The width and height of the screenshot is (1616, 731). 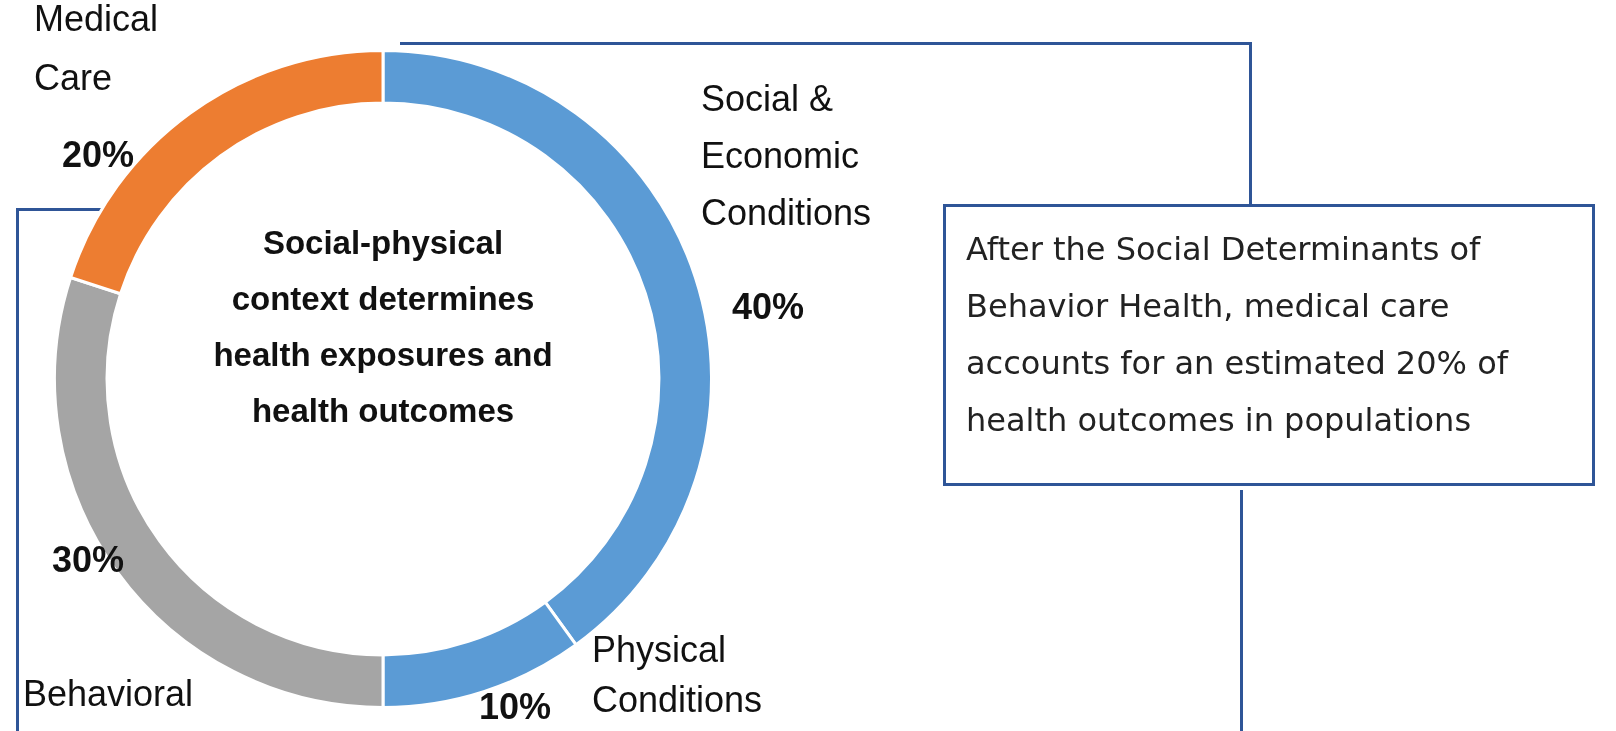 I want to click on slice-label: Behavioral, so click(x=108, y=693).